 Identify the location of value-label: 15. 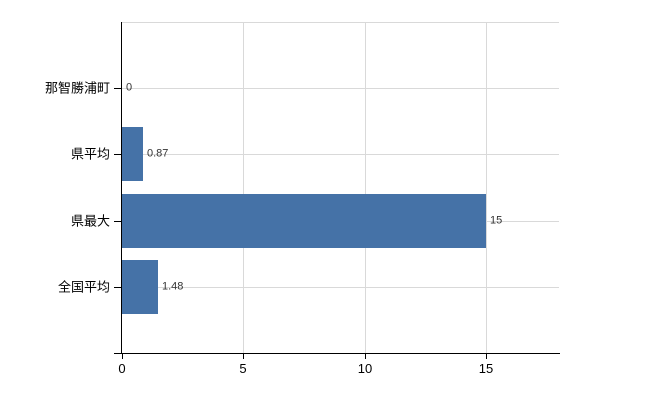
(496, 220).